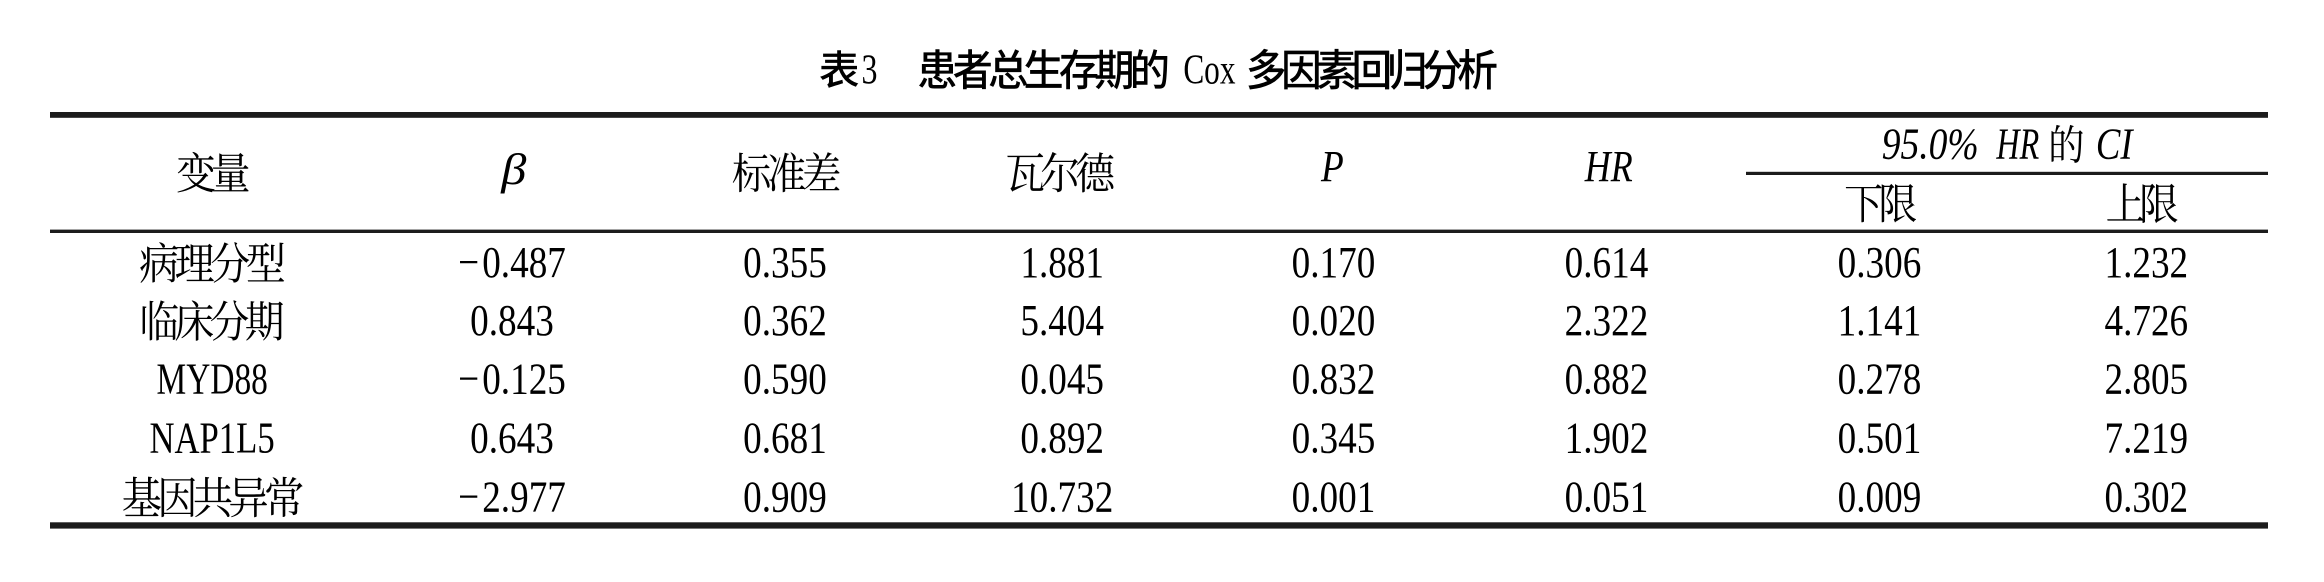 The width and height of the screenshot is (2324, 582). What do you see at coordinates (1880, 262) in the screenshot?
I see `svg-text: 0.306` at bounding box center [1880, 262].